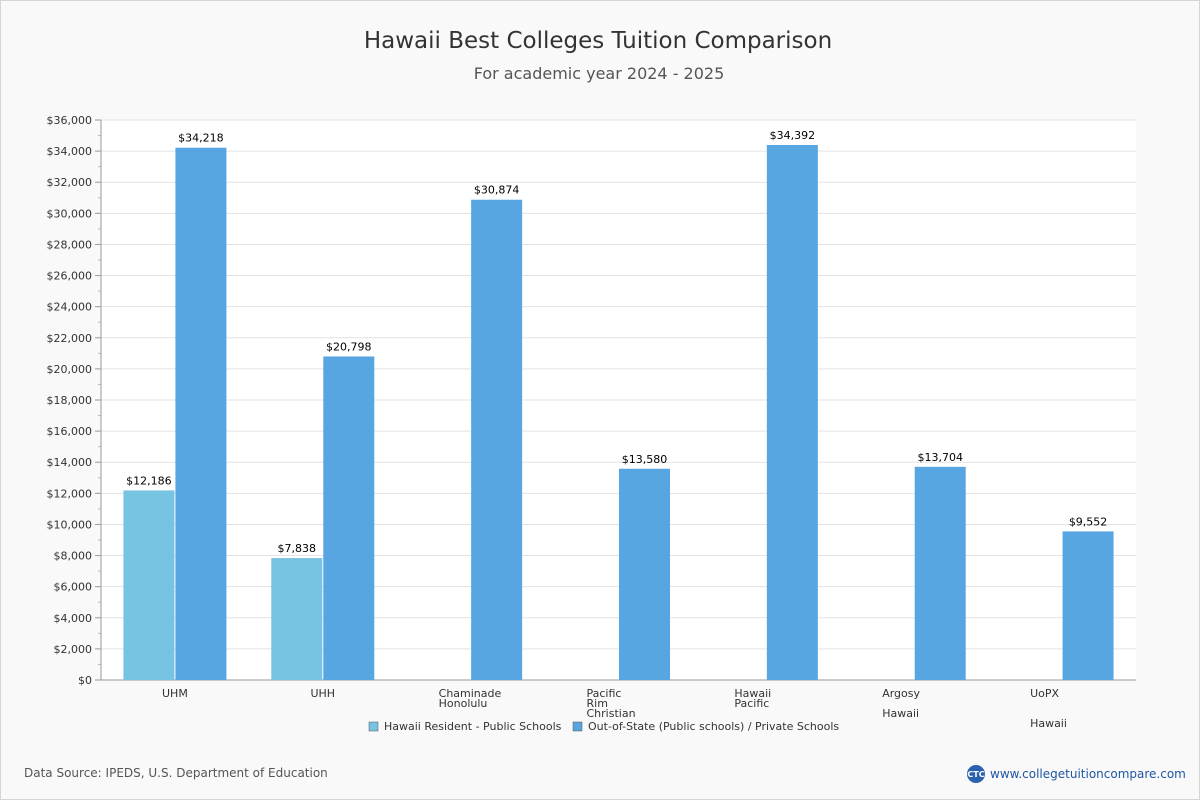 Image resolution: width=1200 pixels, height=800 pixels. I want to click on y-tick-label: $6,000, so click(73, 587).